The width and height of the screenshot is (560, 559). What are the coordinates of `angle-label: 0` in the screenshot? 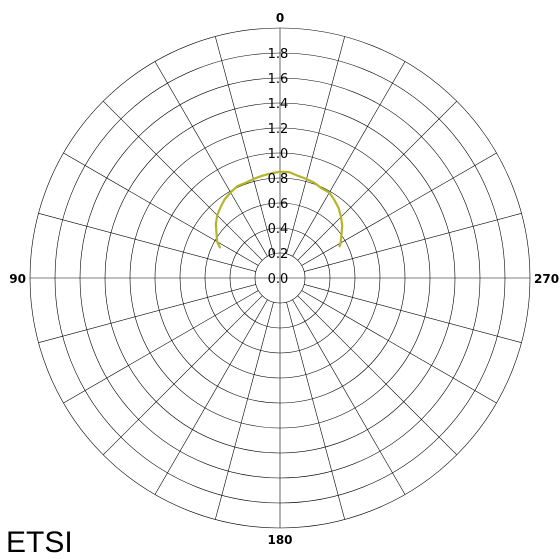 It's located at (280, 18).